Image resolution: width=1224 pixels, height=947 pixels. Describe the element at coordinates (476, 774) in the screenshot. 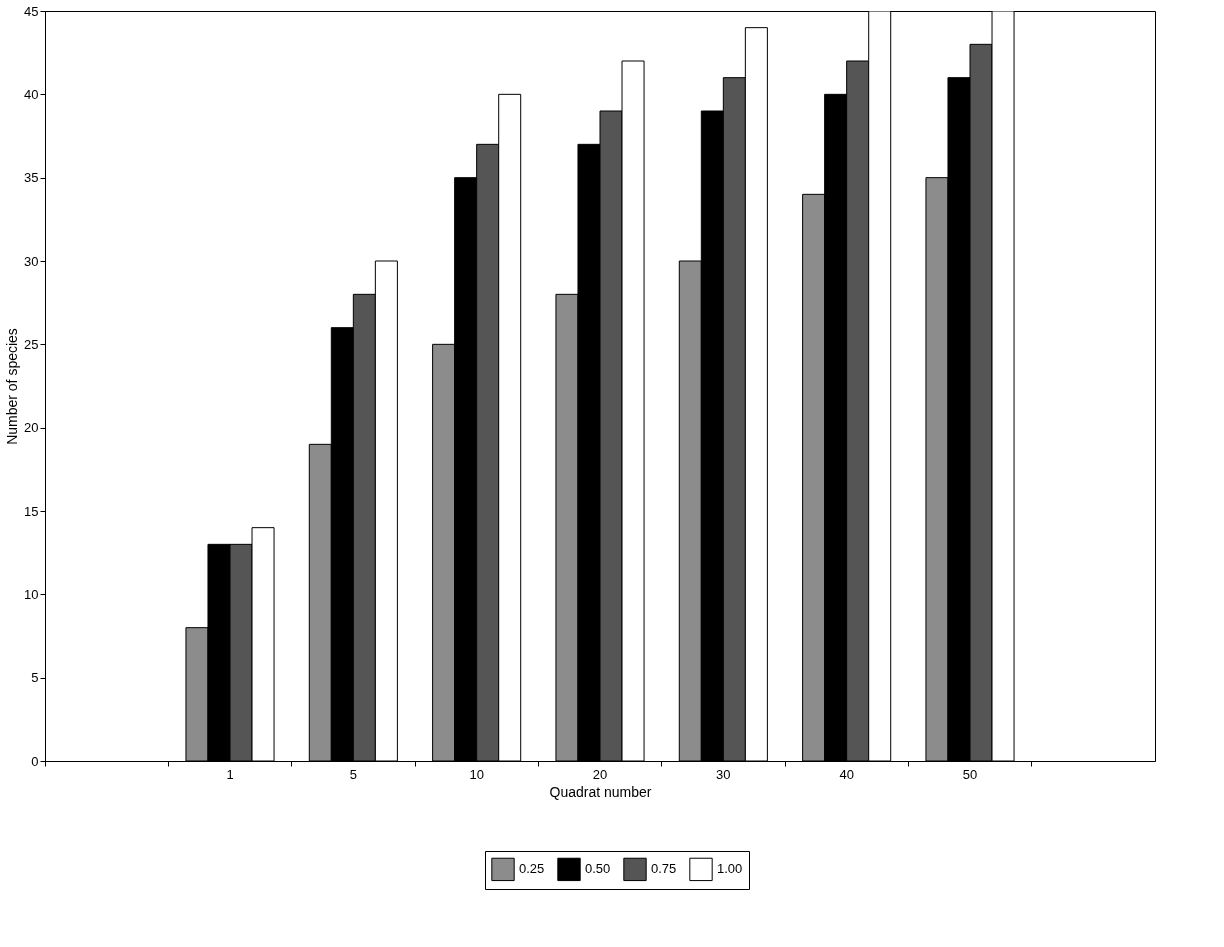

I see `x-tick-label: 10` at that location.